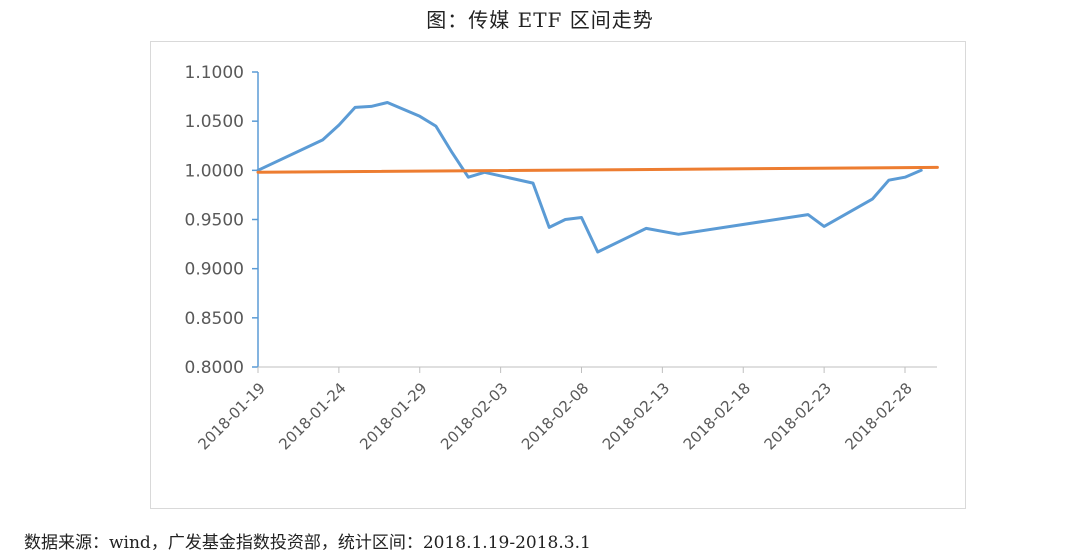 The height and width of the screenshot is (558, 1080). I want to click on x-tick-label: 2018-01-24, so click(312, 416).